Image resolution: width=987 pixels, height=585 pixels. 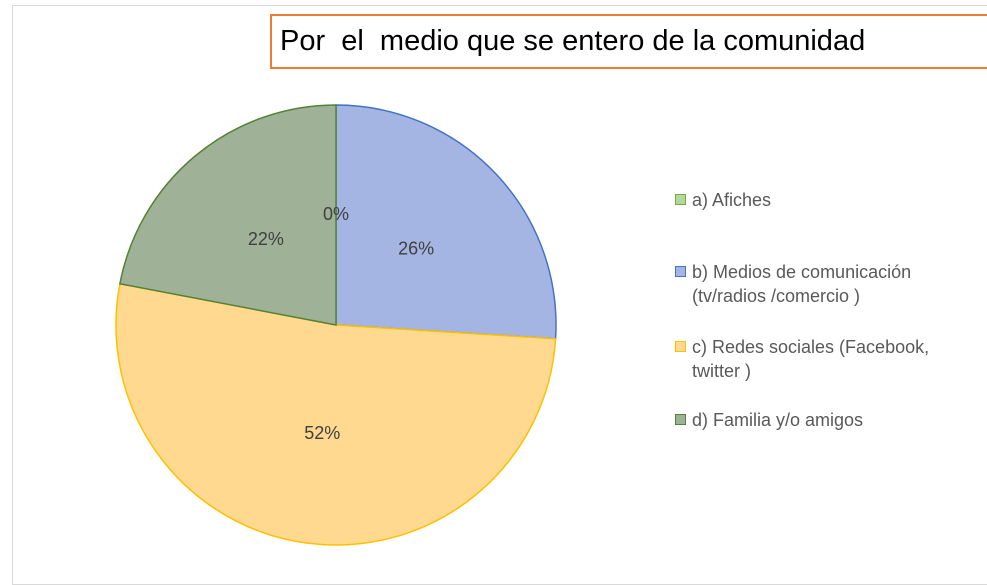 I want to click on legend-label: c) Redes sociales (Facebook, twitter ), so click(x=811, y=359).